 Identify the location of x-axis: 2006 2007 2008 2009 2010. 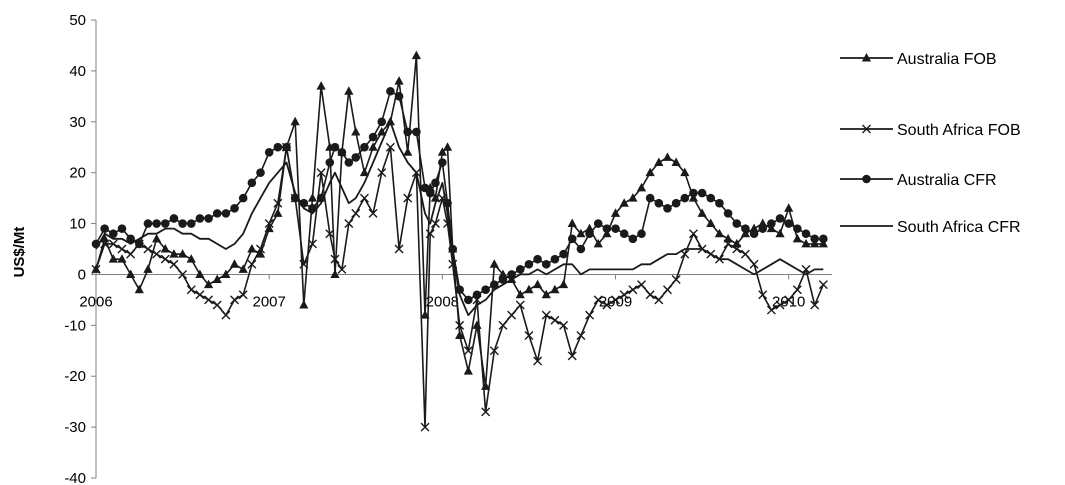
(455, 291).